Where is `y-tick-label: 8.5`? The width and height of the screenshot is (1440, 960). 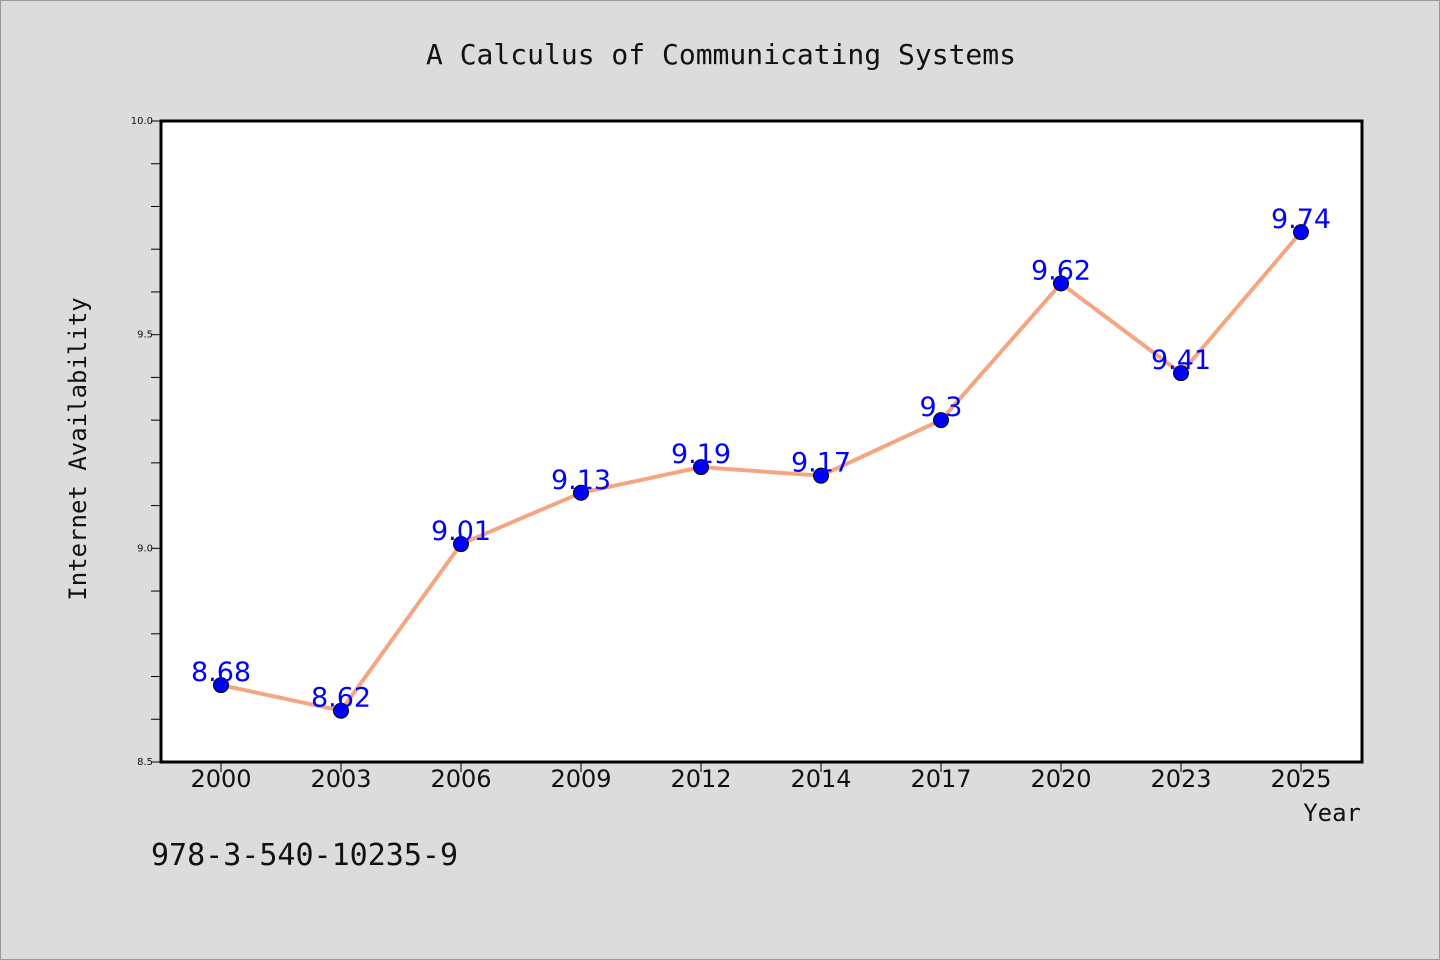 y-tick-label: 8.5 is located at coordinates (145, 762).